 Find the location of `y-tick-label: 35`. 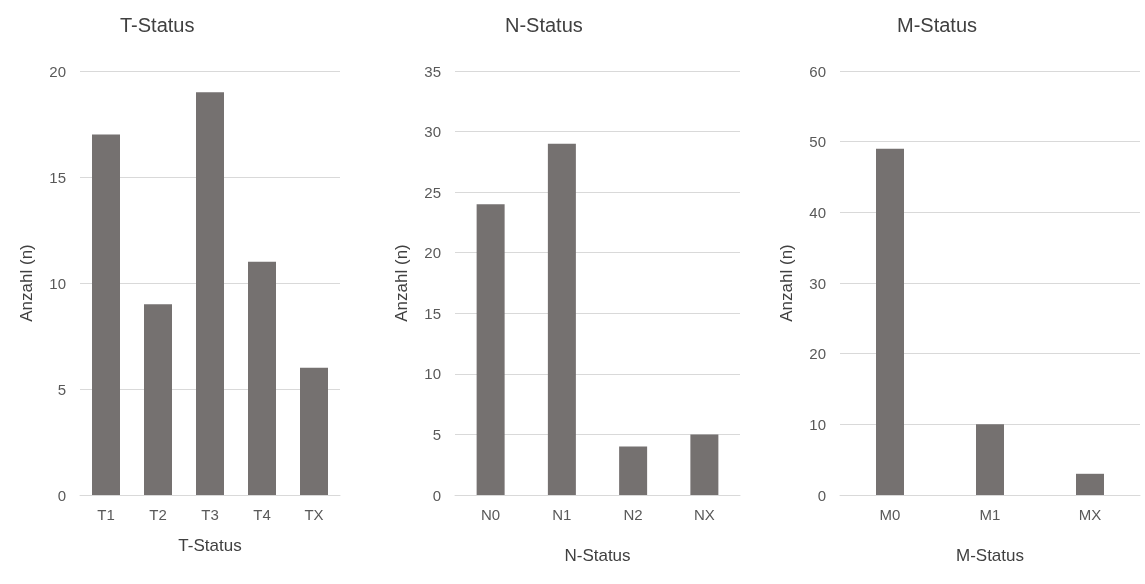

y-tick-label: 35 is located at coordinates (432, 71).